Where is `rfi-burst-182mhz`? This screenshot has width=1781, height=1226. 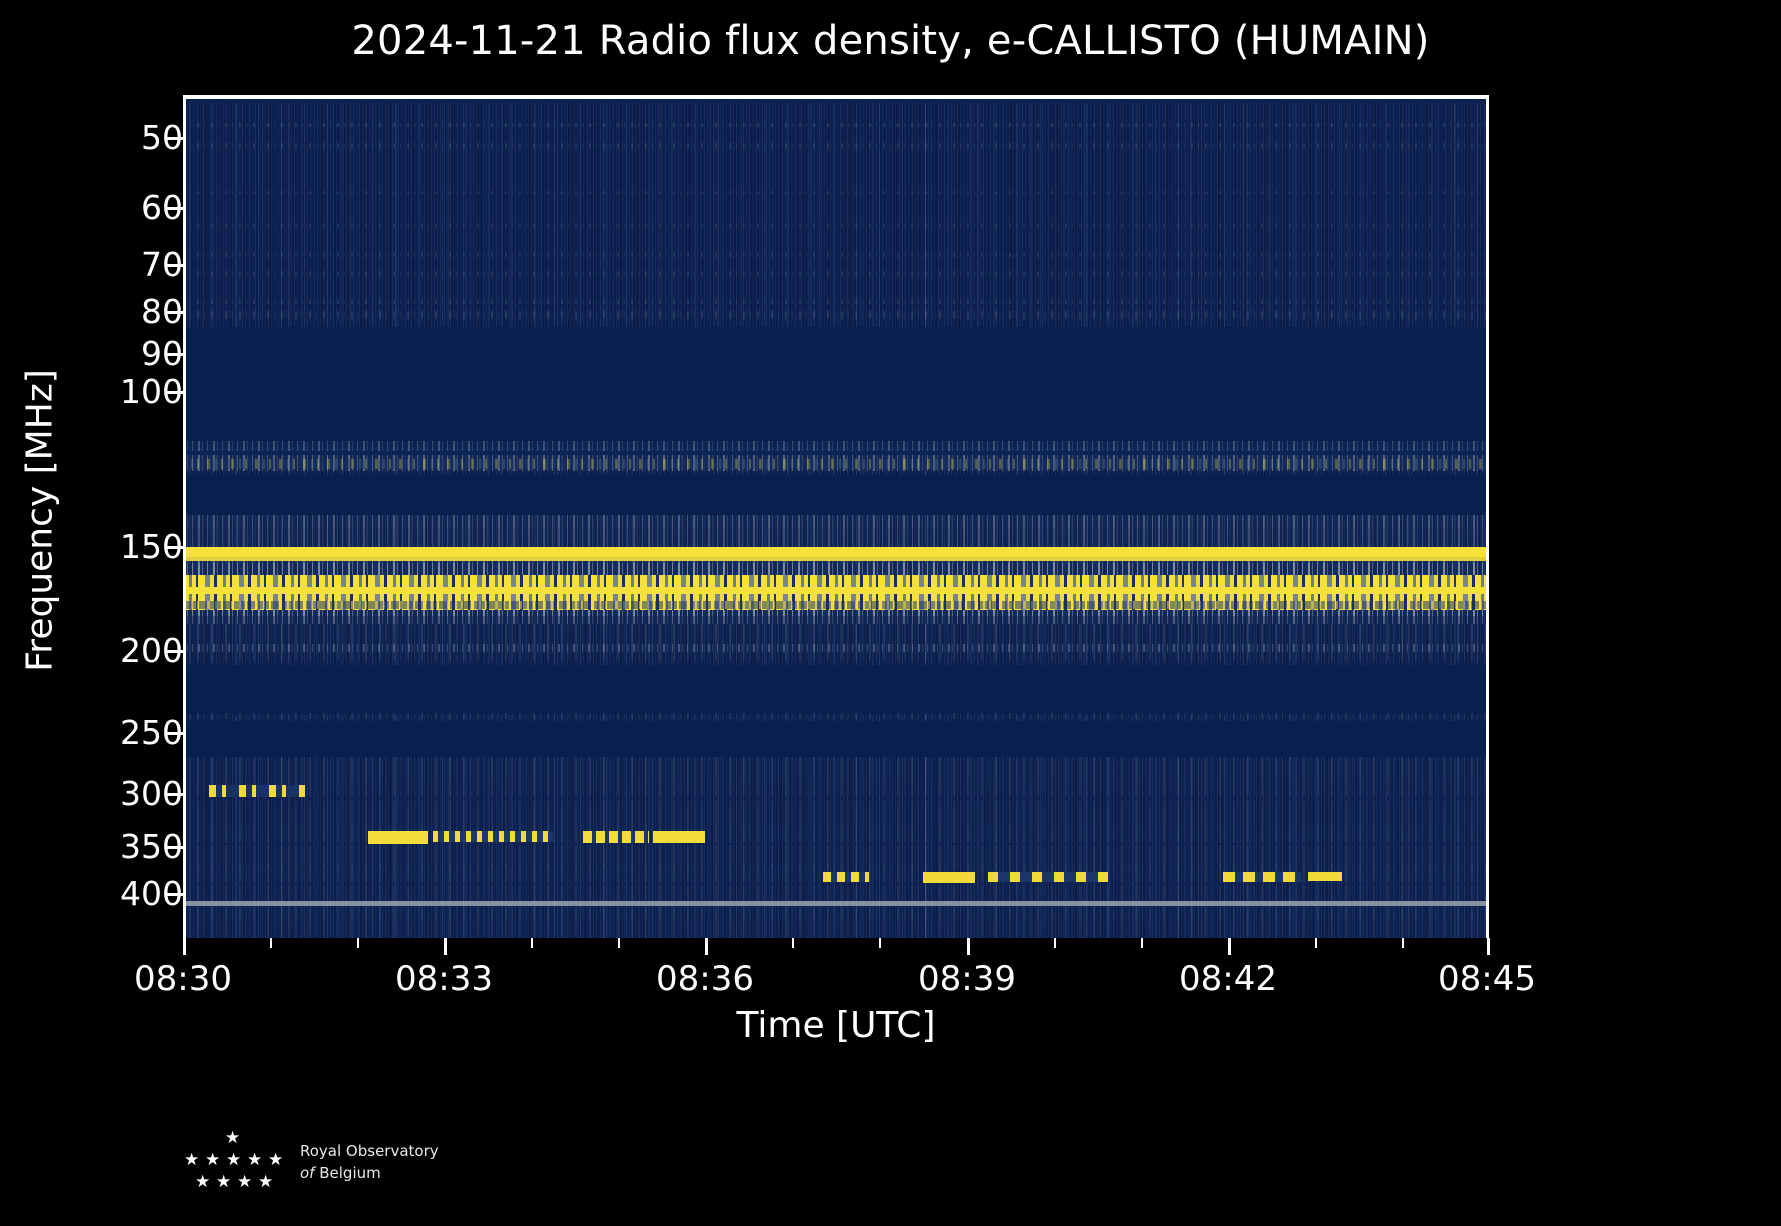
rfi-burst-182mhz is located at coordinates (836, 605).